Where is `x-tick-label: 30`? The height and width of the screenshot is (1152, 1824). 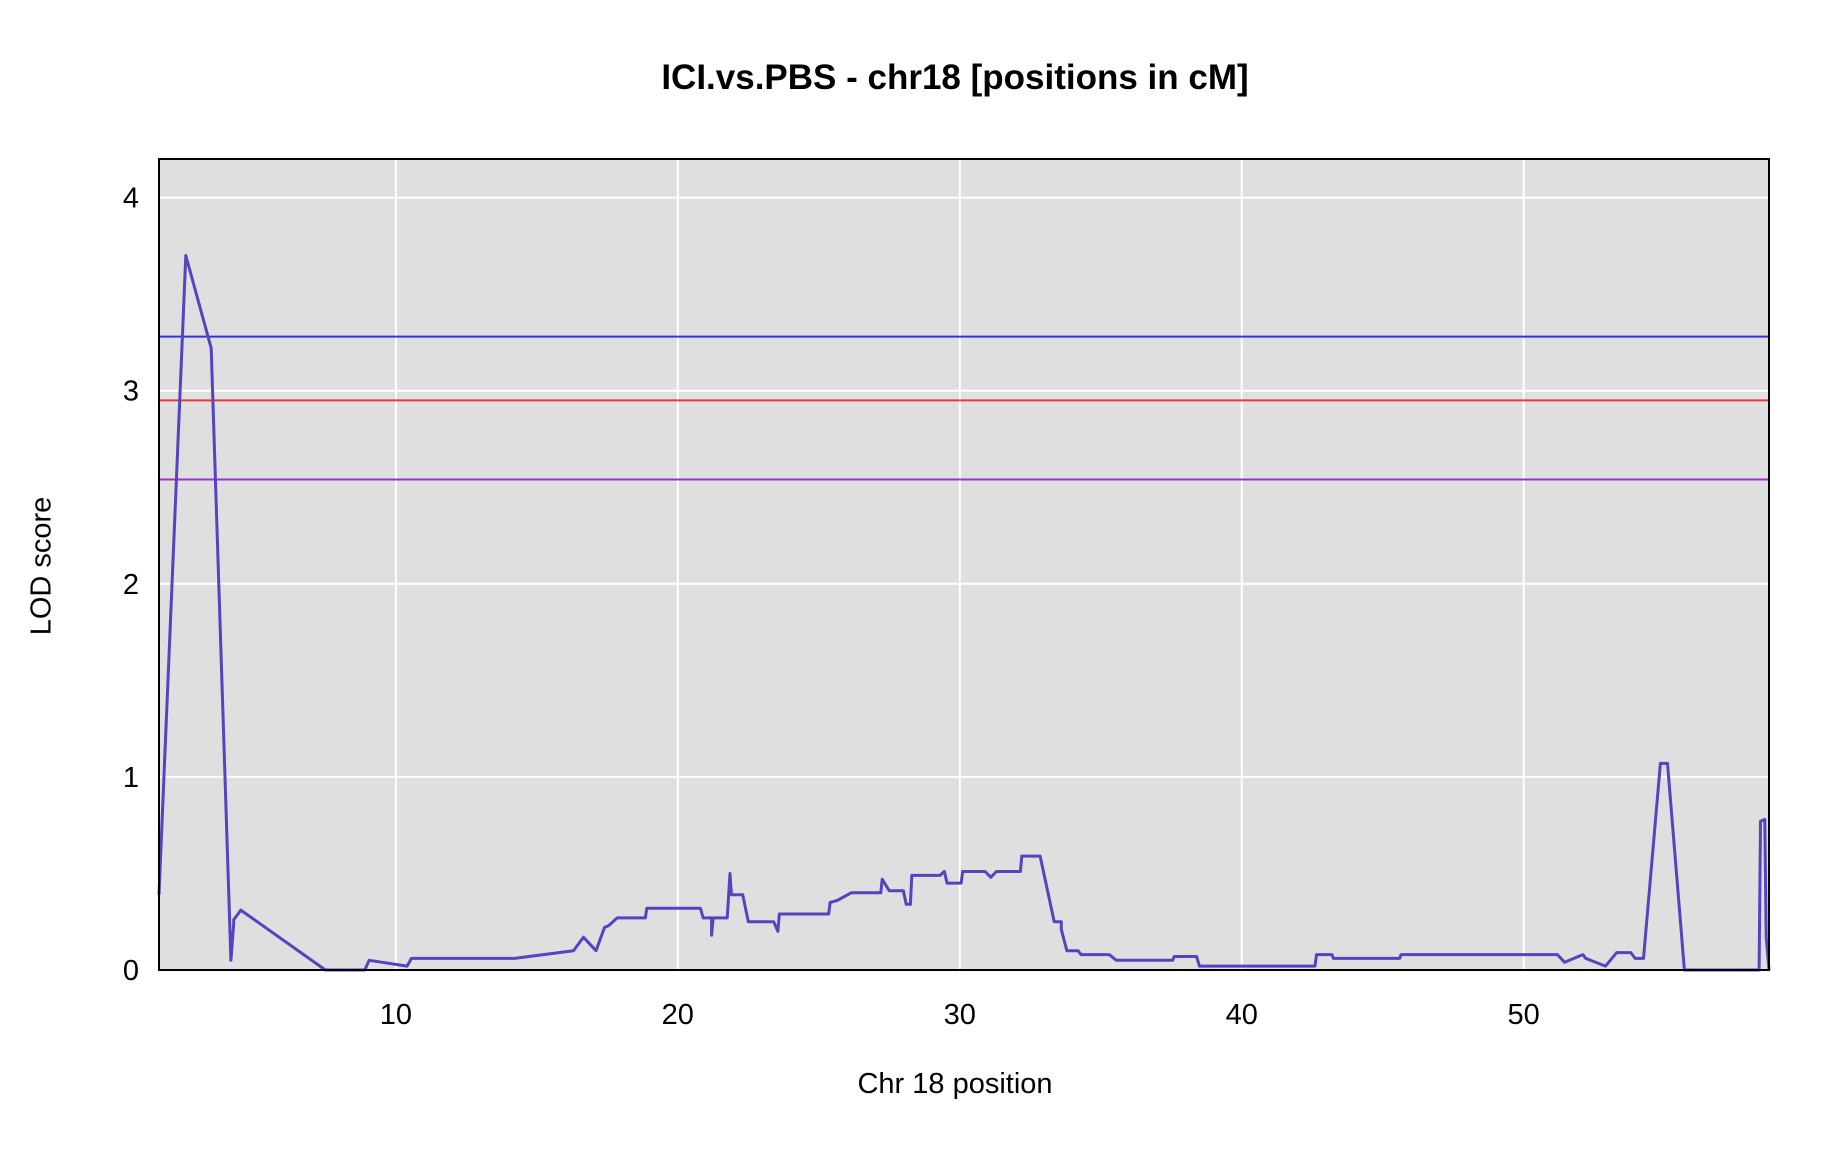 x-tick-label: 30 is located at coordinates (960, 1015).